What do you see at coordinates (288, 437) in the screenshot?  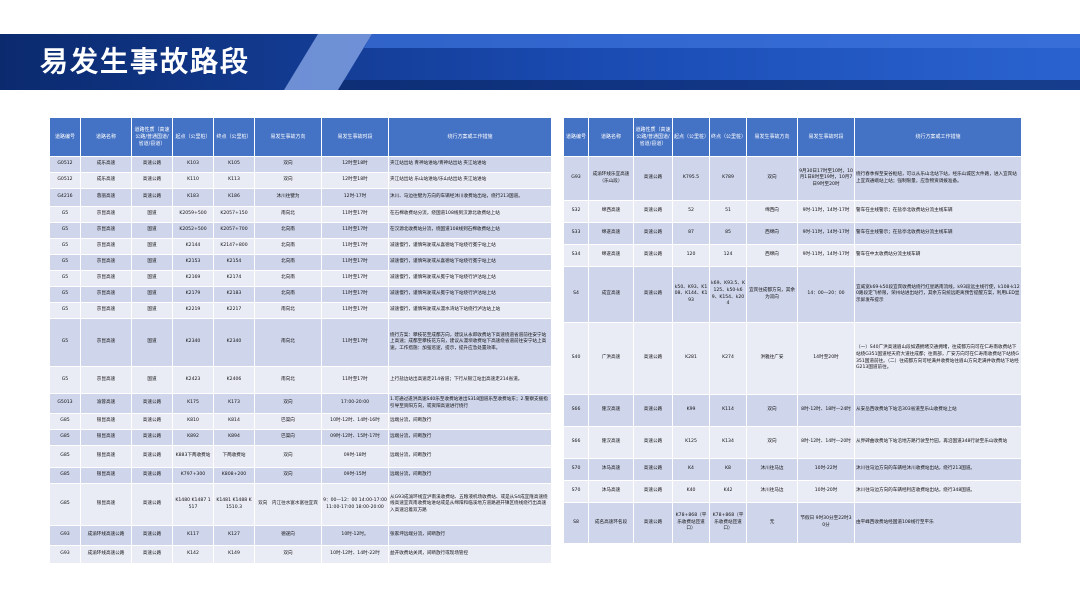 I see `table-cell: 巴渠向` at bounding box center [288, 437].